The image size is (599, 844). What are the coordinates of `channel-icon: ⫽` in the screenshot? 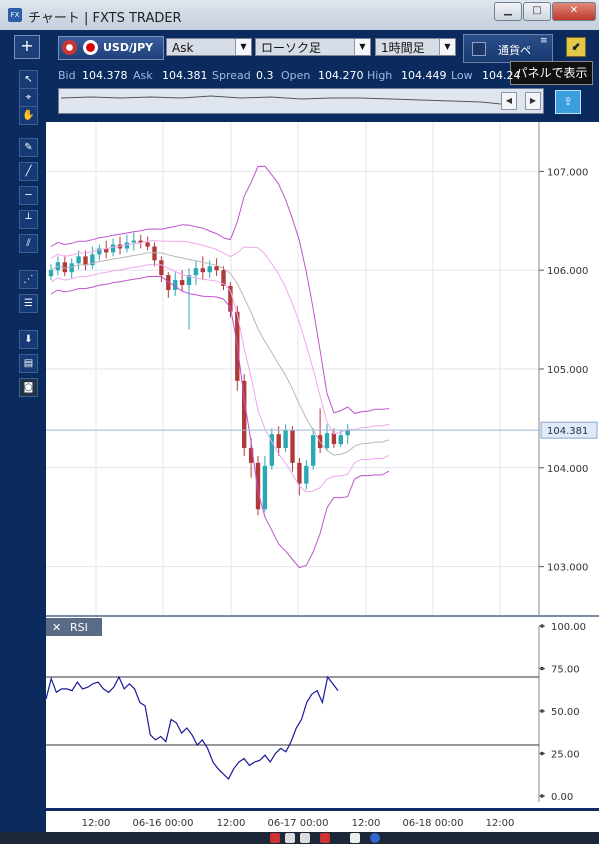 It's located at (28, 243).